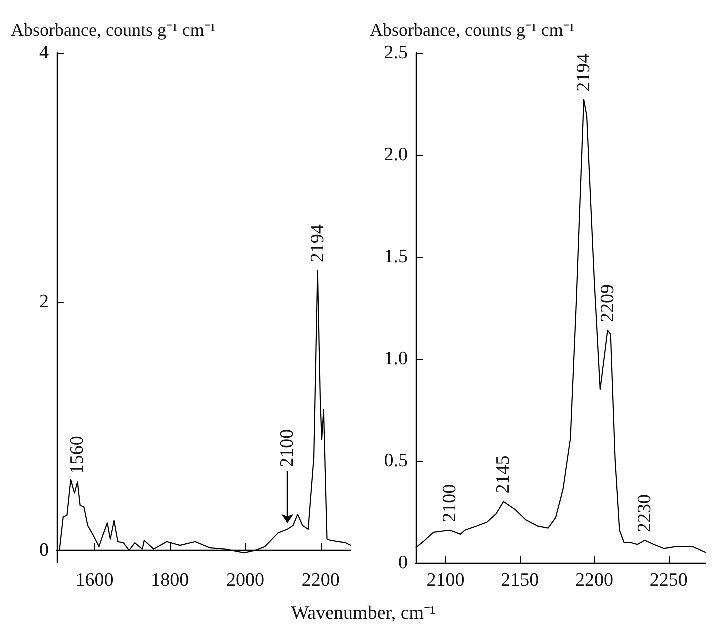 The height and width of the screenshot is (639, 727). What do you see at coordinates (396, 461) in the screenshot?
I see `y-tick-label: 0.5` at bounding box center [396, 461].